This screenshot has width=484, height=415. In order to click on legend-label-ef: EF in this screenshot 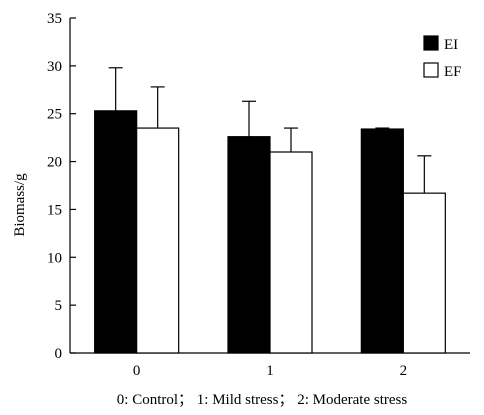, I will do `click(453, 72)`.